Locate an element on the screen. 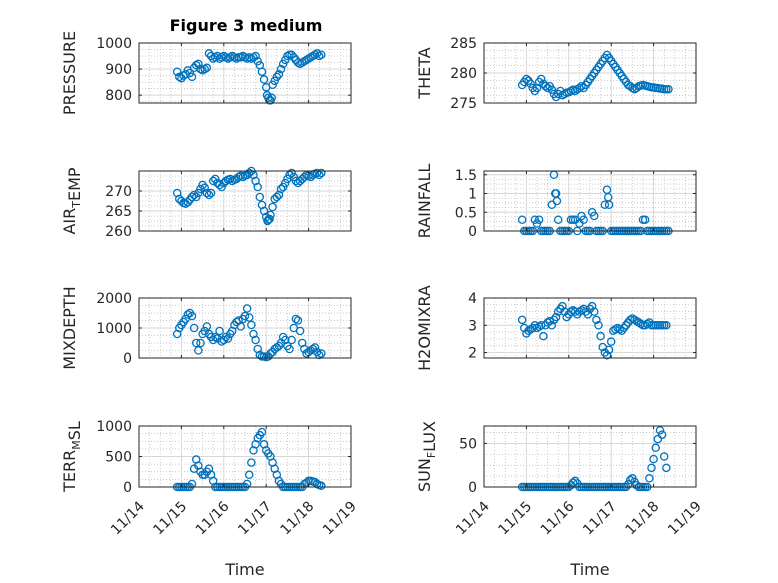 The width and height of the screenshot is (778, 583). y-tick-label: 500 is located at coordinates (118, 458).